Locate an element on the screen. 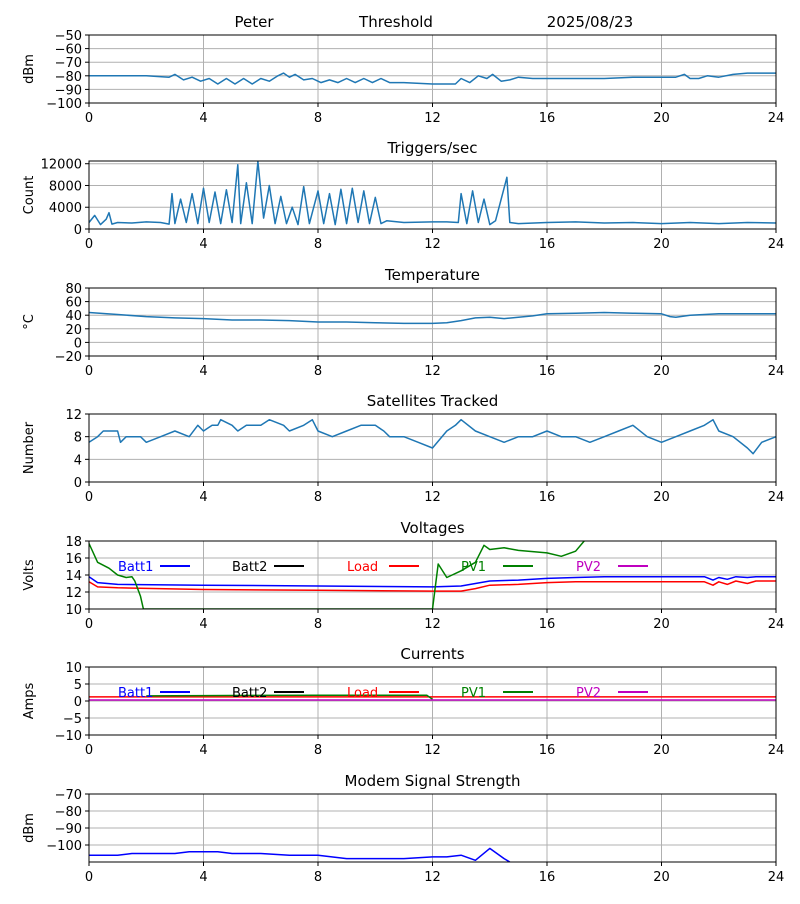  series-line-load is located at coordinates (432, 586).